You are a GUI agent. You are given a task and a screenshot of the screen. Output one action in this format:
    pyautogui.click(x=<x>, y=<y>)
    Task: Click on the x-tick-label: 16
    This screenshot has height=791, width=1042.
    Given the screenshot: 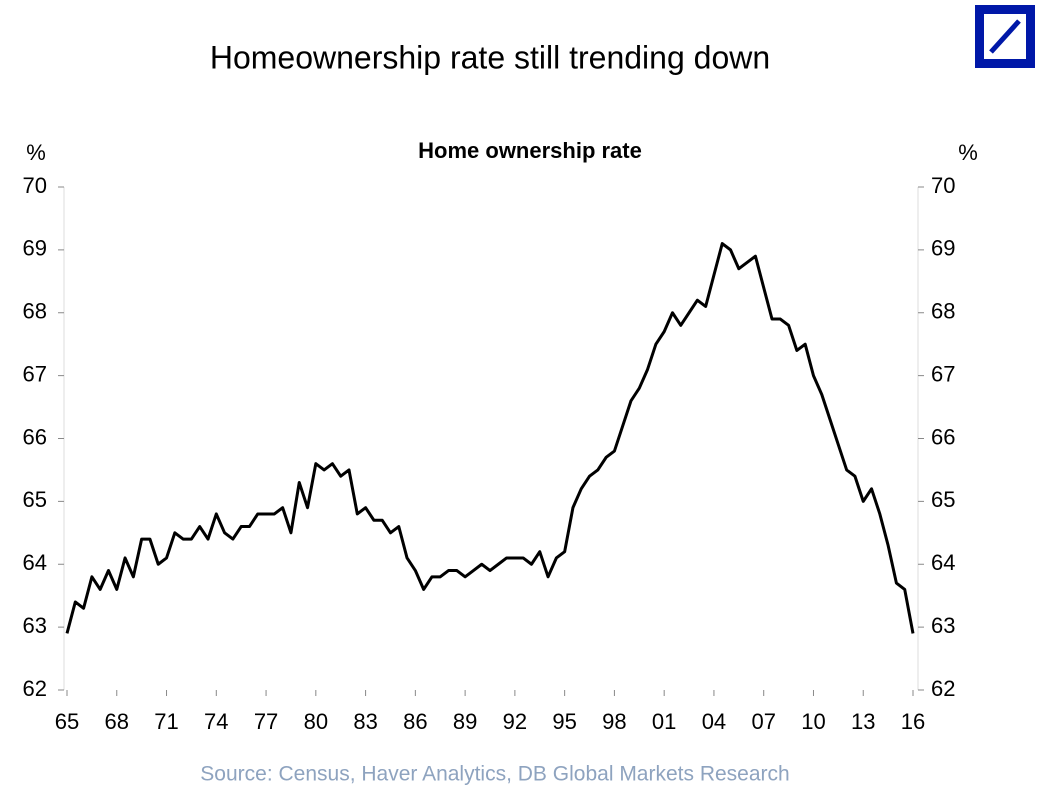 What is the action you would take?
    pyautogui.click(x=913, y=721)
    